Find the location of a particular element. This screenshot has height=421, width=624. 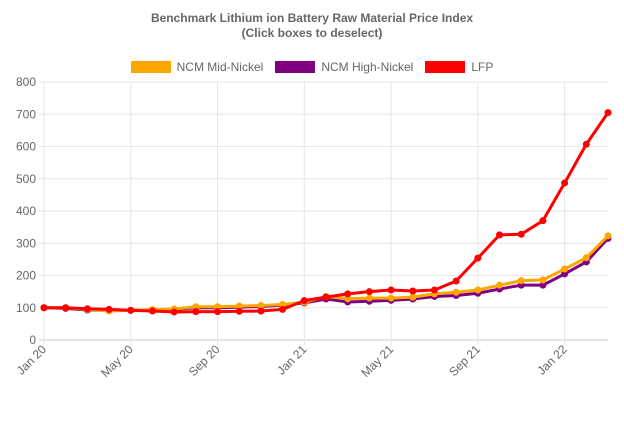

legend-item-ncm-mid: NCM Mid-Nickel is located at coordinates (197, 67).